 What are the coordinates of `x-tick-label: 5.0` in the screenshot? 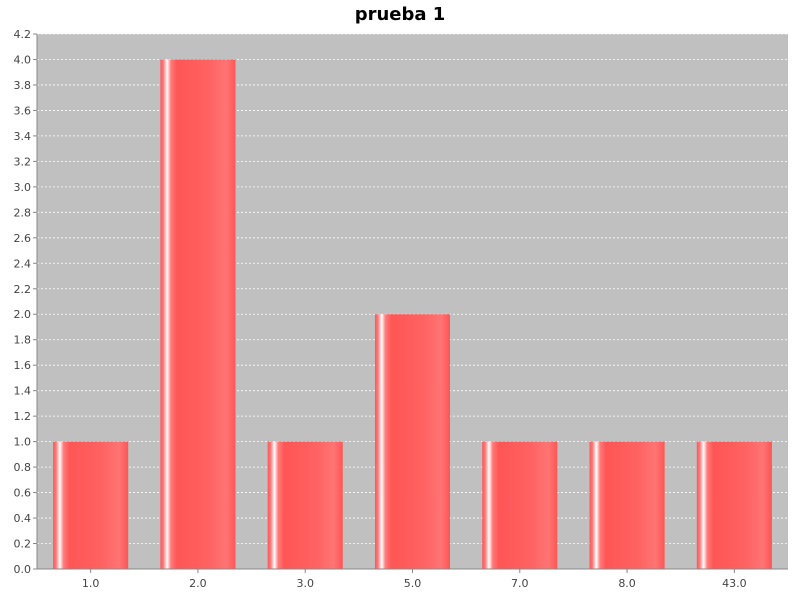 It's located at (413, 583).